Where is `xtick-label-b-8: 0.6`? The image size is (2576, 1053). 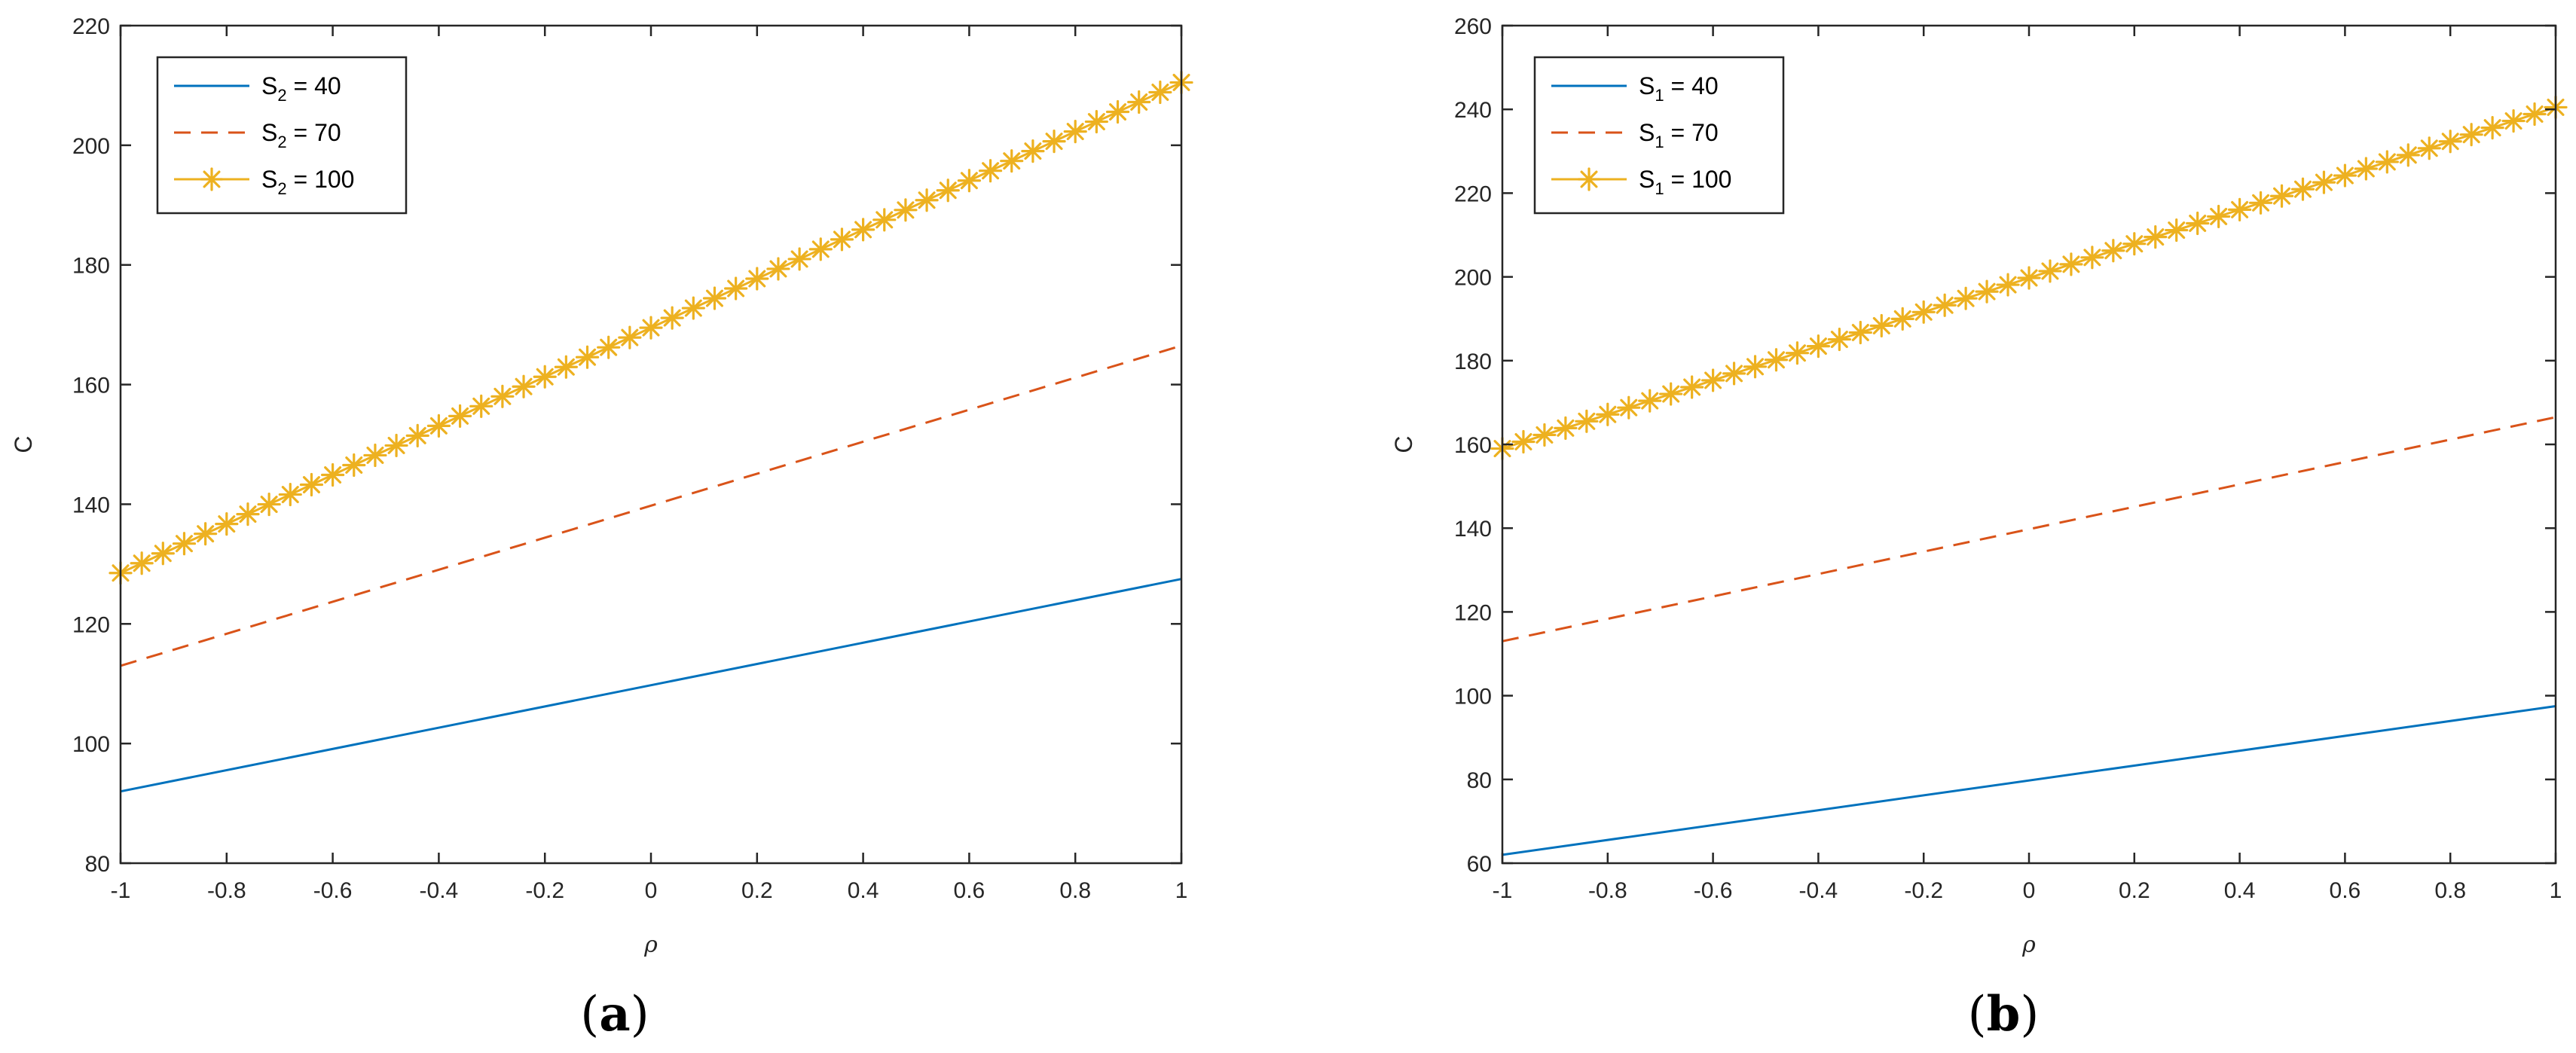 xtick-label-b-8: 0.6 is located at coordinates (2345, 891).